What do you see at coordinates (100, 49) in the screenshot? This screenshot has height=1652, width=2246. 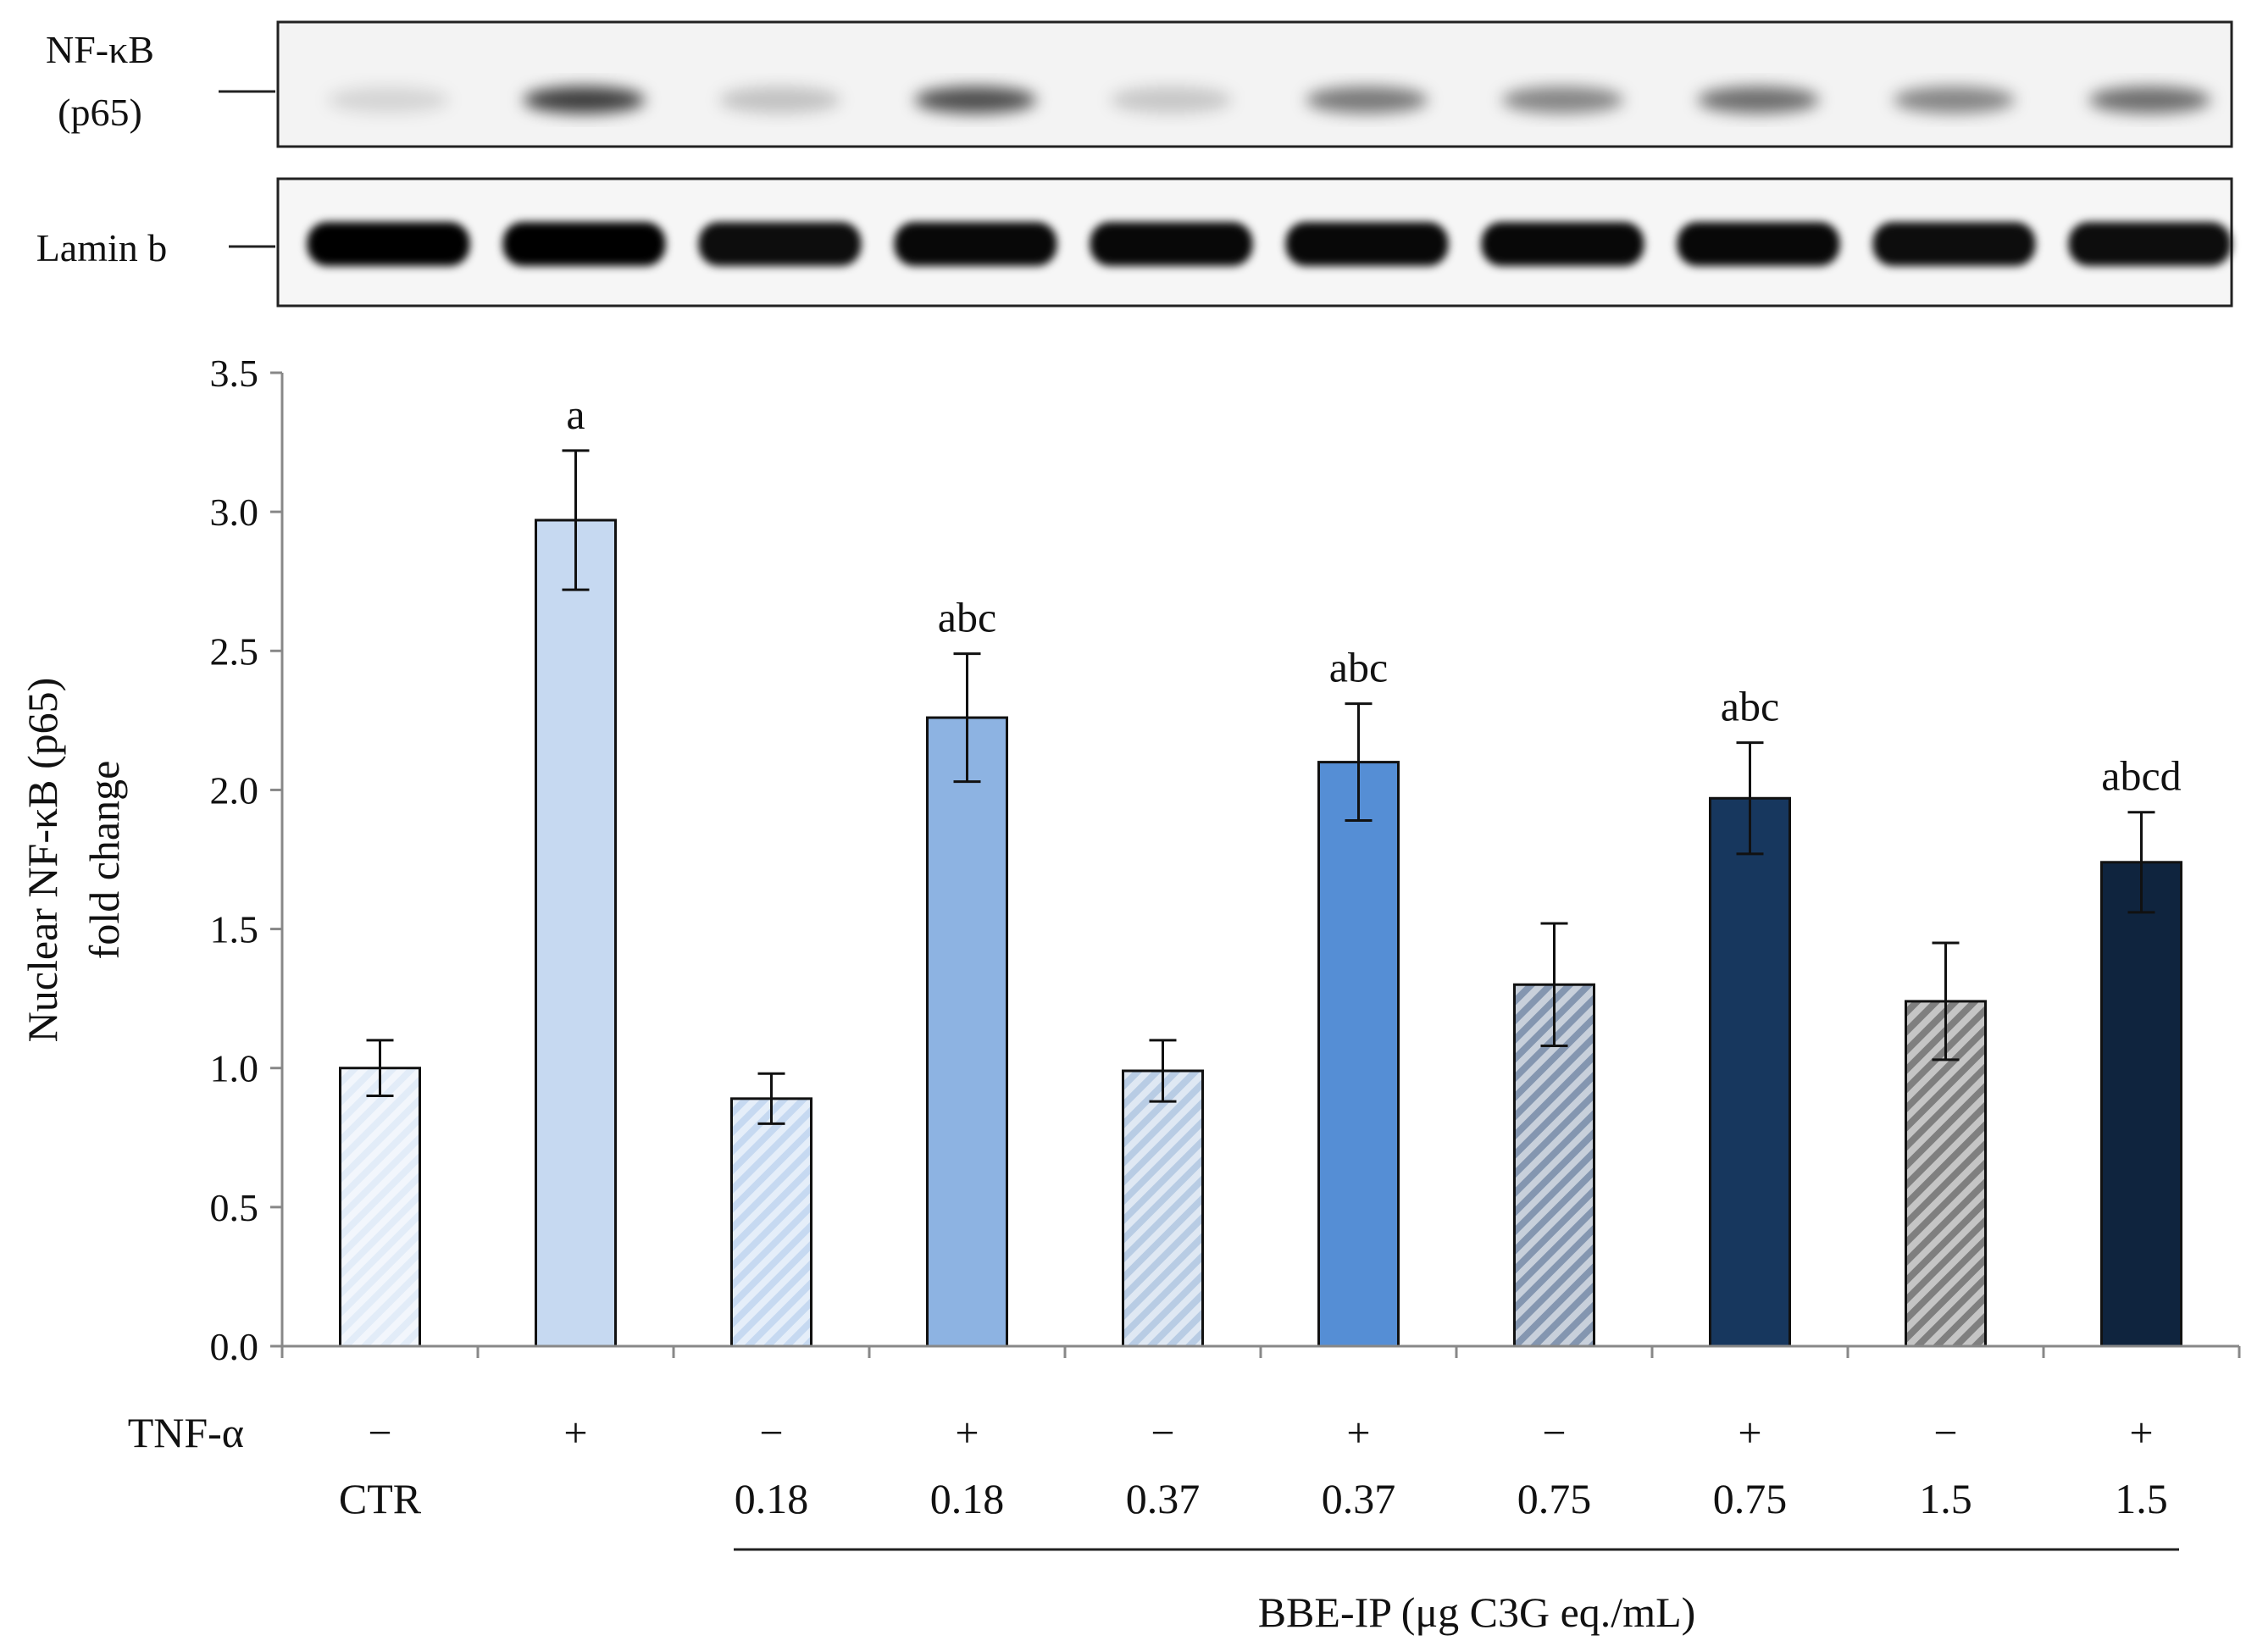 I see `nfkb-label-line1: NF-κB` at bounding box center [100, 49].